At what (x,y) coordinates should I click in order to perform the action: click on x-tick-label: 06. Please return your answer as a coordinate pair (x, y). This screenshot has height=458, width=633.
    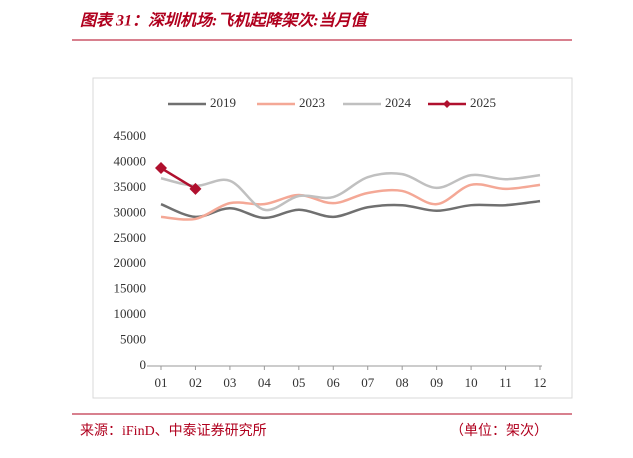
    Looking at the image, I should click on (334, 382).